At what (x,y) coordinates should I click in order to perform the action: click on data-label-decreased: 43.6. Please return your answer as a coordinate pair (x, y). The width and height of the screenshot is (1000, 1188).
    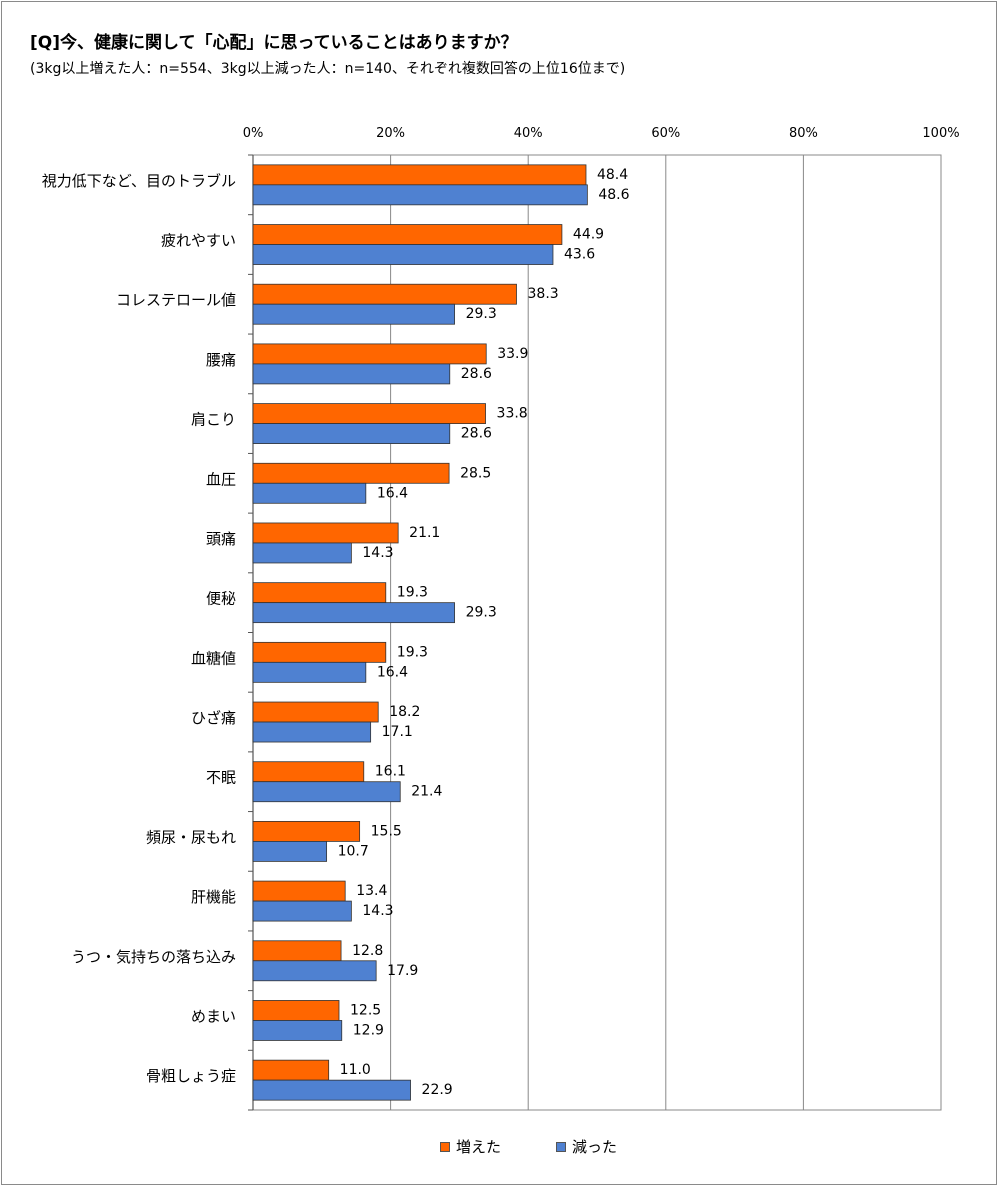
    Looking at the image, I should click on (579, 255).